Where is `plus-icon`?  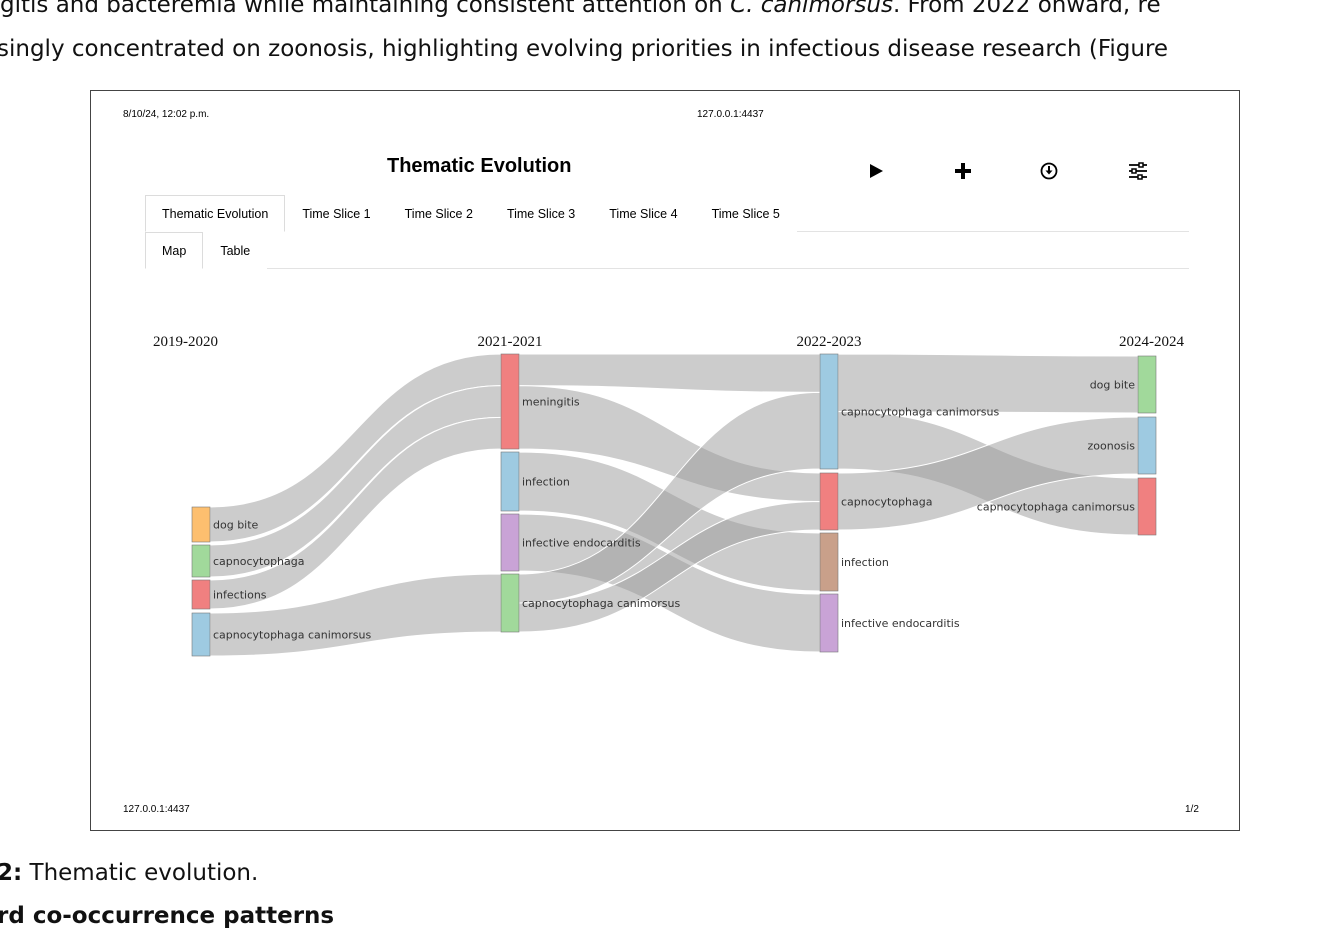
plus-icon is located at coordinates (963, 171).